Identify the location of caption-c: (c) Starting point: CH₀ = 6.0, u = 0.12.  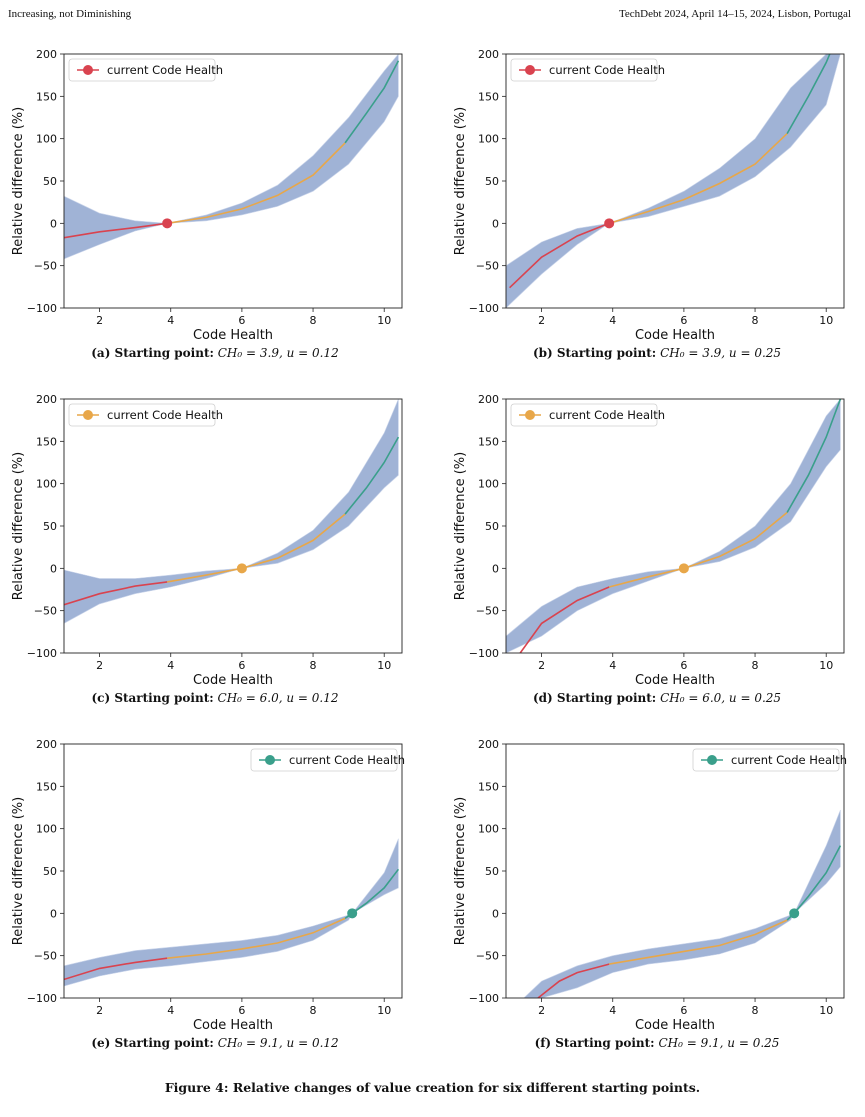
(215, 698).